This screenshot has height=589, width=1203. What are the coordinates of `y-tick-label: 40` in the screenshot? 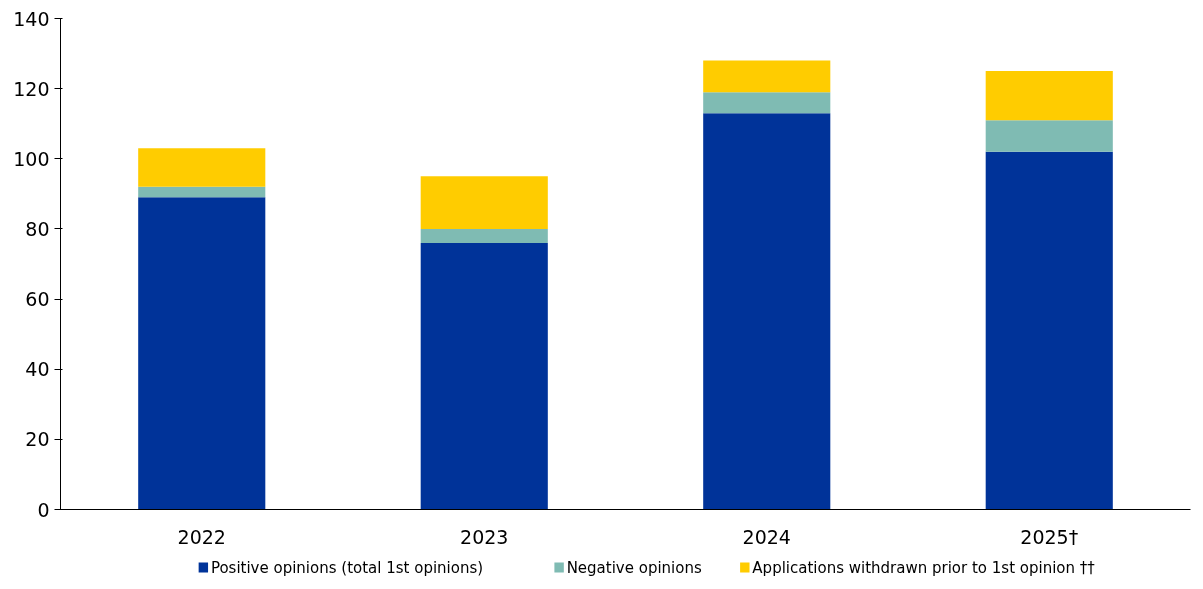 It's located at (37, 369).